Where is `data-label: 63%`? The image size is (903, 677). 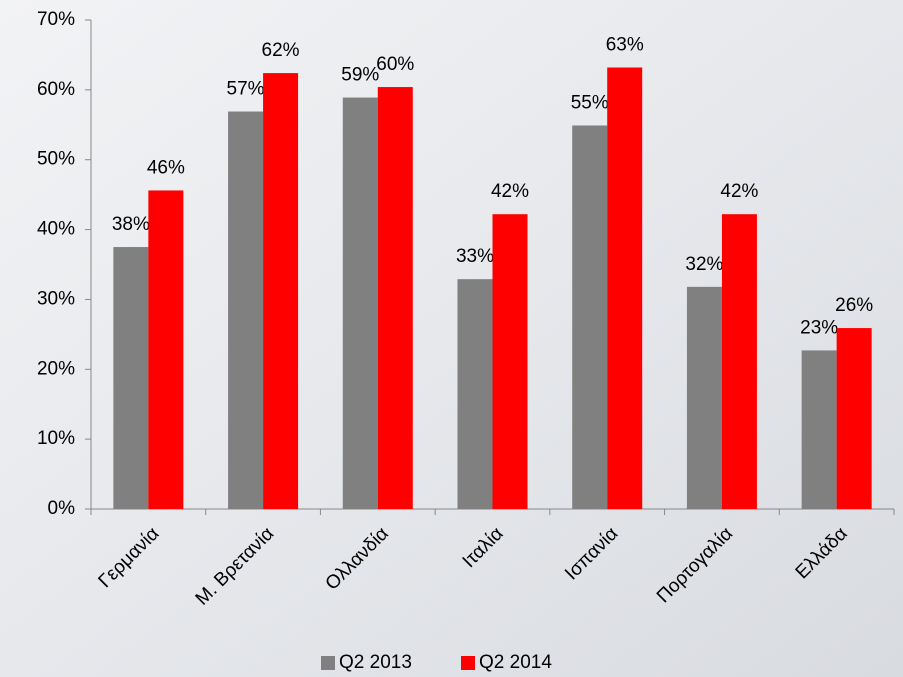
data-label: 63% is located at coordinates (625, 45).